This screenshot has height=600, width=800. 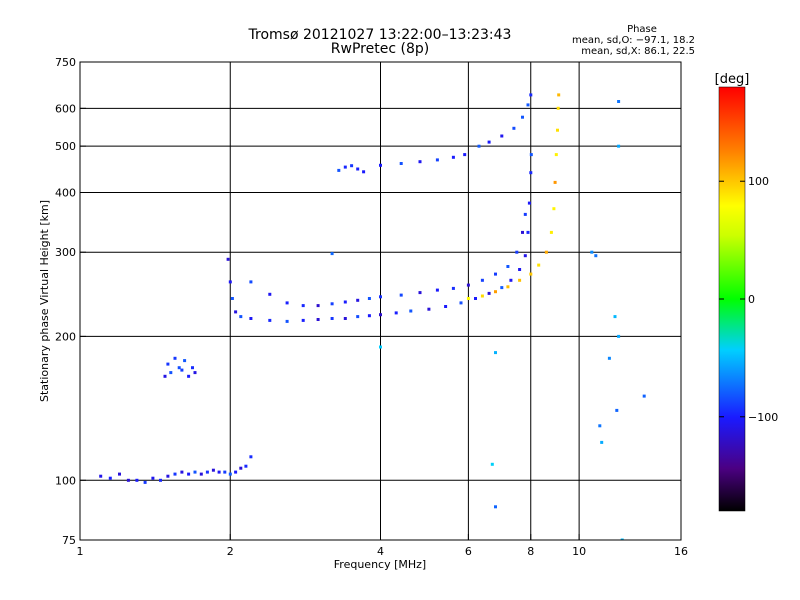 I want to click on y-tick-label: 300, so click(x=65, y=252).